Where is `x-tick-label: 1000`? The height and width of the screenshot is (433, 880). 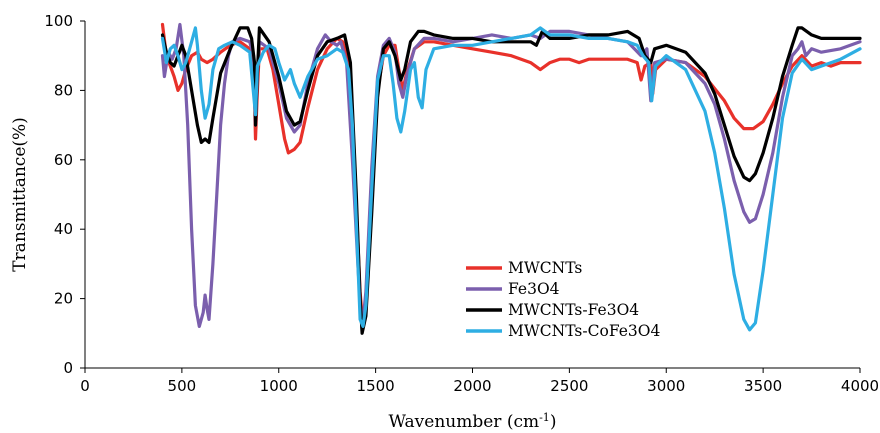
x-tick-label: 1000 is located at coordinates (279, 386).